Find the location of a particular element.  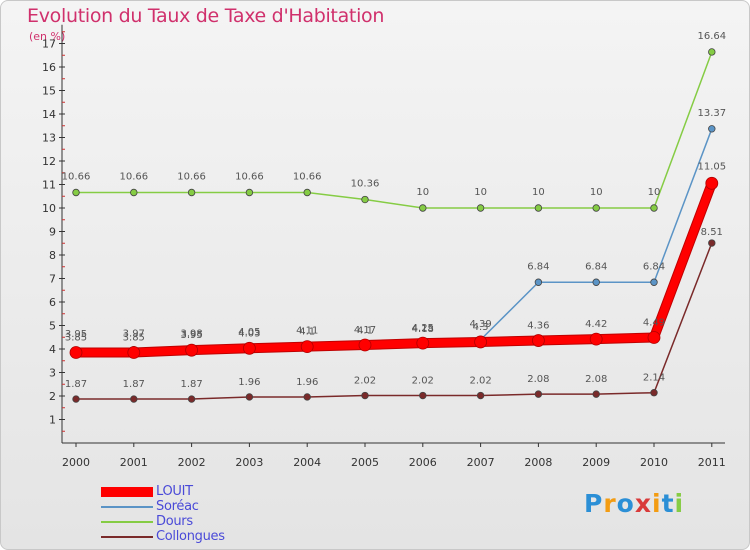

y-tick-label: 5 is located at coordinates (52, 326).